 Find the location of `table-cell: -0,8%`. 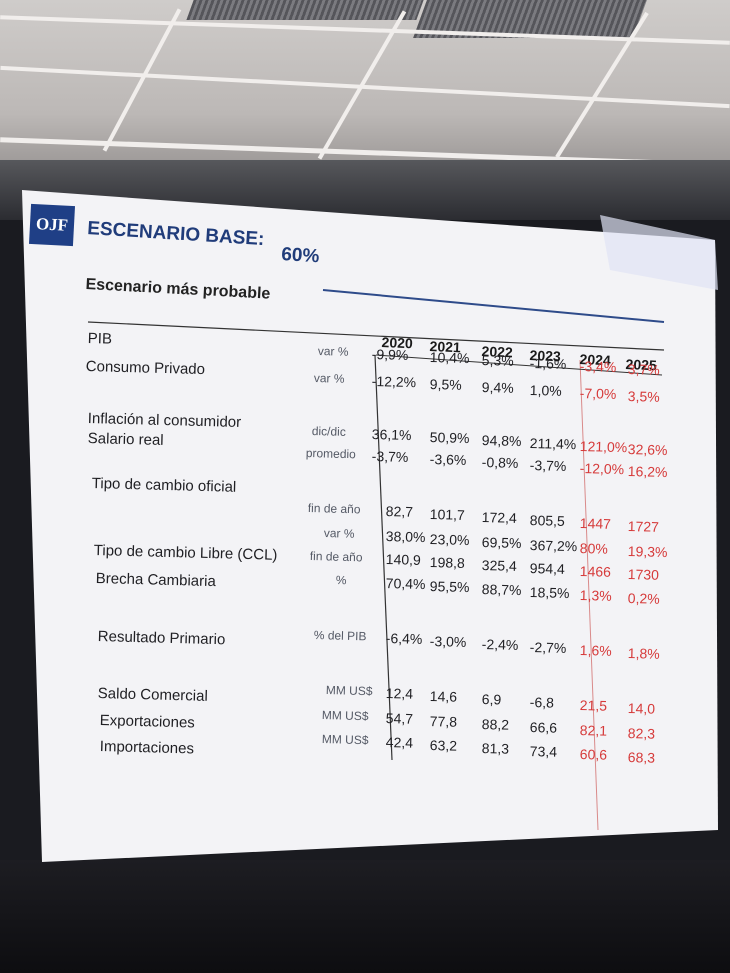

table-cell: -0,8% is located at coordinates (500, 462).